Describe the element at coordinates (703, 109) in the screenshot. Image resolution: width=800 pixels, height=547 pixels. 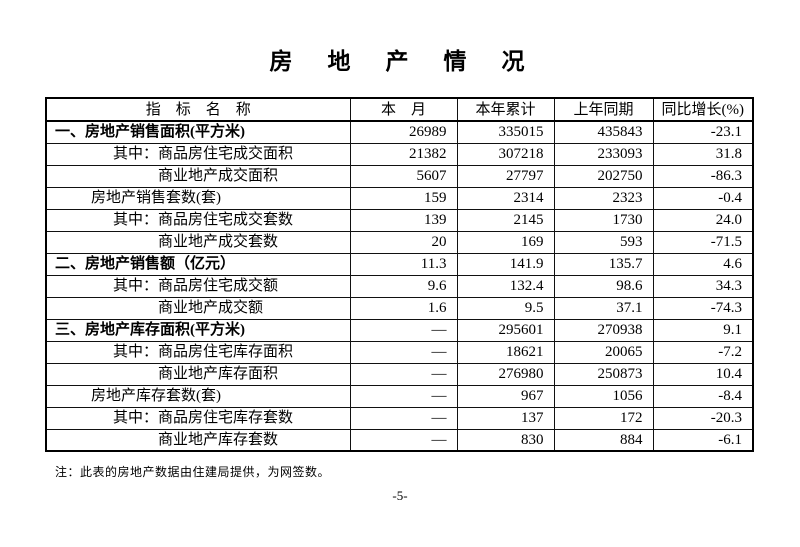
I see `col-header-yoy-growth-pct: 同比增长(%)` at that location.